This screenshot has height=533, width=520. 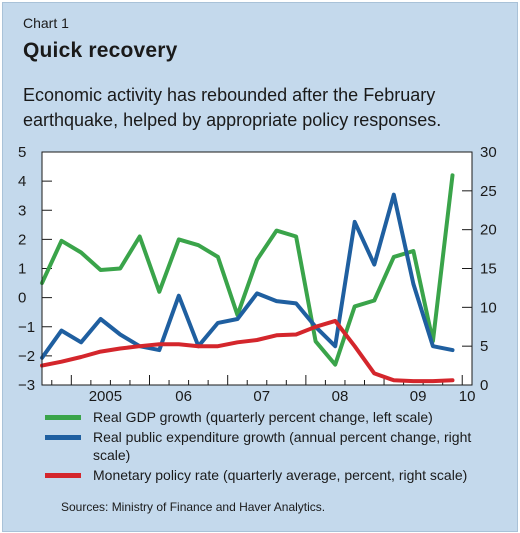 What do you see at coordinates (100, 50) in the screenshot?
I see `chart-title: Quick recovery` at bounding box center [100, 50].